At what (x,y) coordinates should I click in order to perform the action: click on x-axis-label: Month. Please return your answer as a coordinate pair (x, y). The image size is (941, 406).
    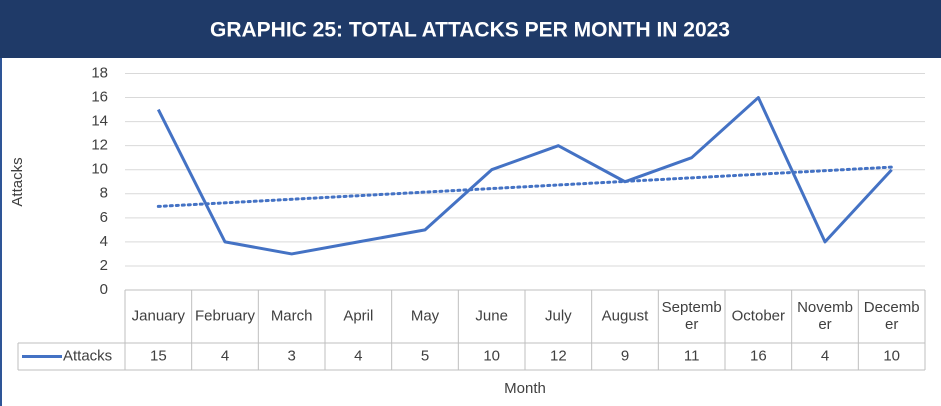
    Looking at the image, I should click on (525, 388).